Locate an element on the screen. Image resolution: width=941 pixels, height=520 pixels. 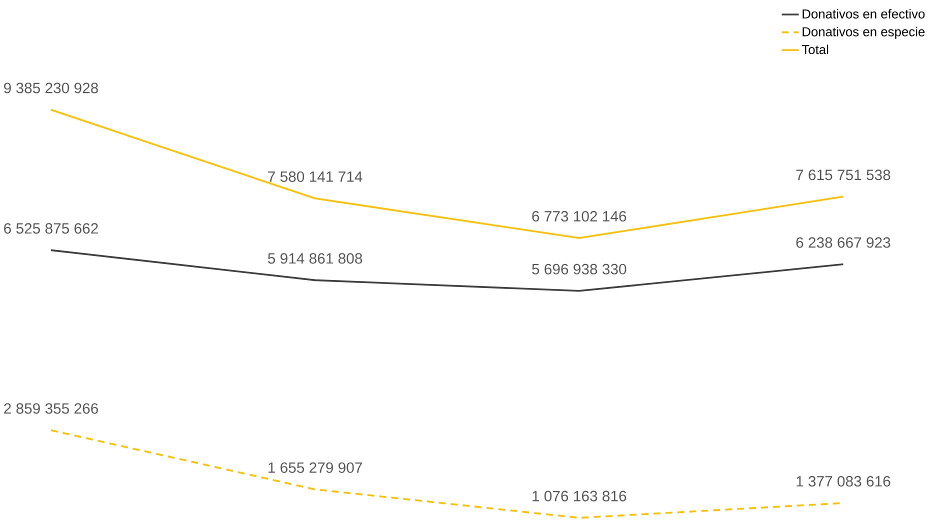
data-label: 1 655 279 907 is located at coordinates (315, 467).